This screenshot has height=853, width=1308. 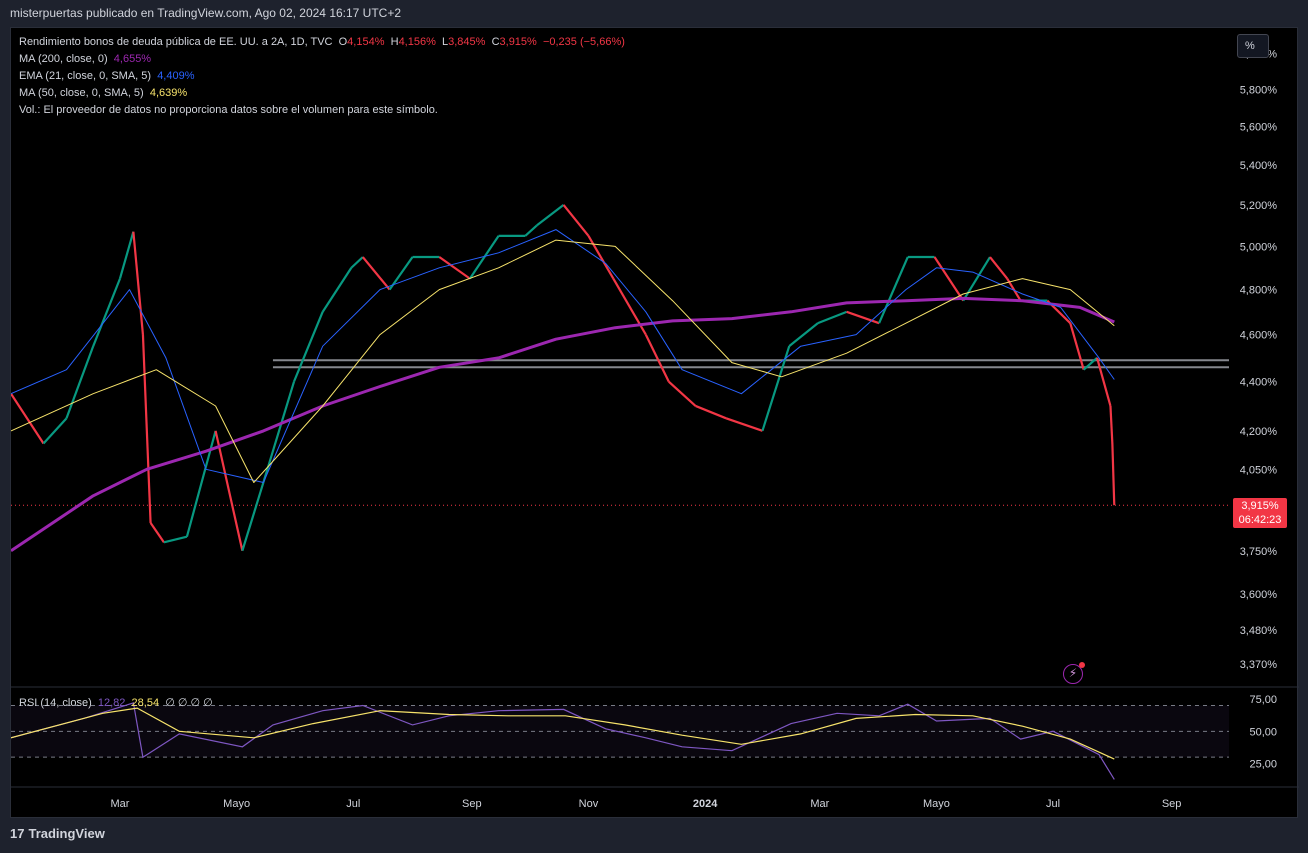 I want to click on rsi-axis-tick: 50,00, so click(x=1263, y=732).